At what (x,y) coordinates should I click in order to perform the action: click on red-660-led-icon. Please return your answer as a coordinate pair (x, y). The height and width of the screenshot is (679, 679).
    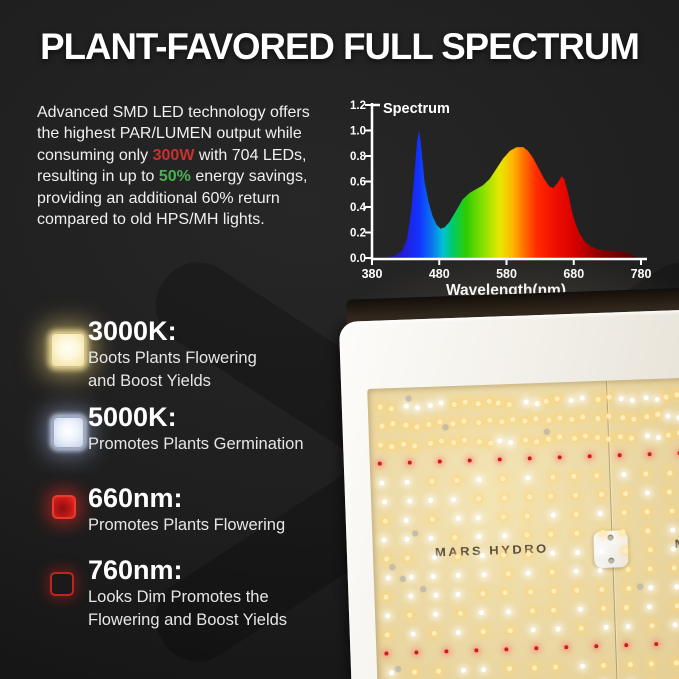
    Looking at the image, I should click on (64, 507).